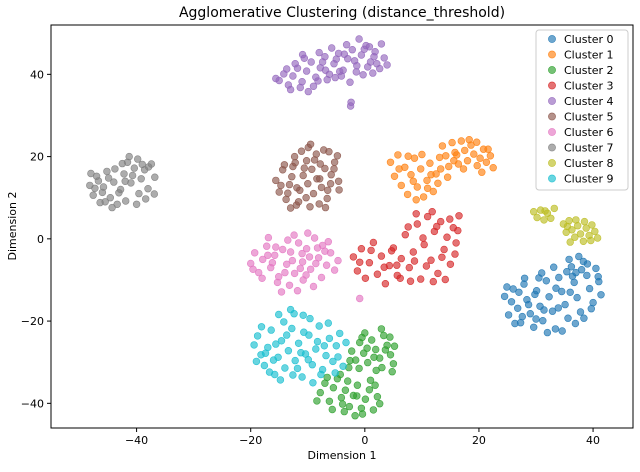 This screenshot has height=472, width=640. I want to click on legend-label: Cluster 5, so click(589, 117).